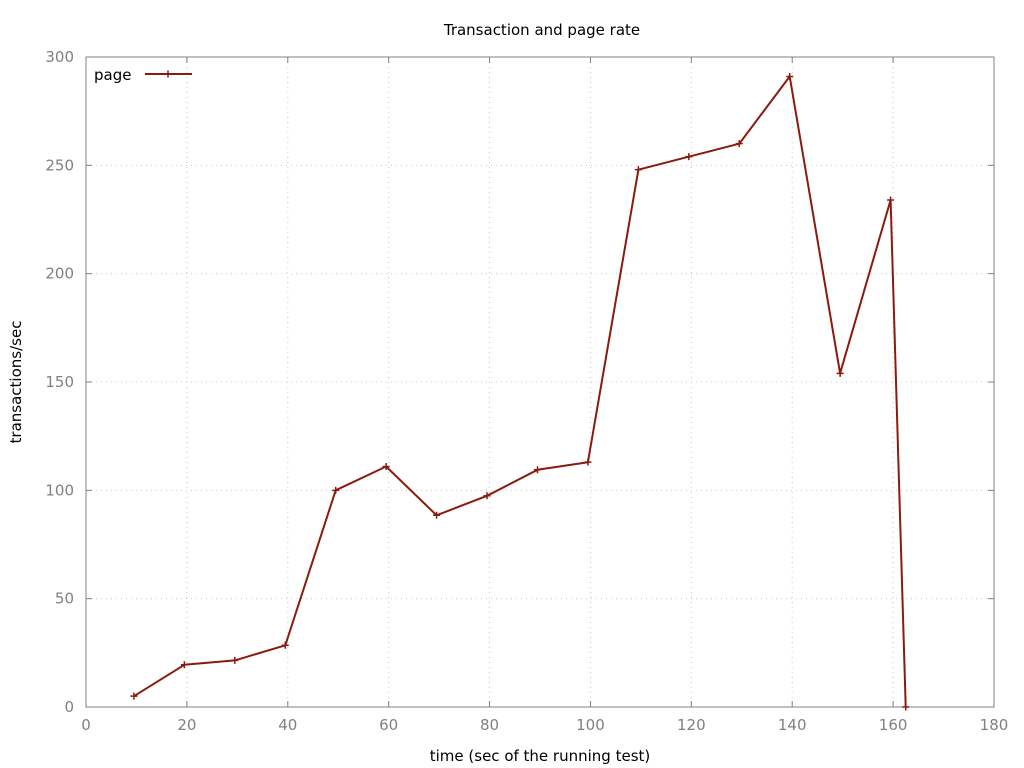  What do you see at coordinates (143, 75) in the screenshot?
I see `legend: page` at bounding box center [143, 75].